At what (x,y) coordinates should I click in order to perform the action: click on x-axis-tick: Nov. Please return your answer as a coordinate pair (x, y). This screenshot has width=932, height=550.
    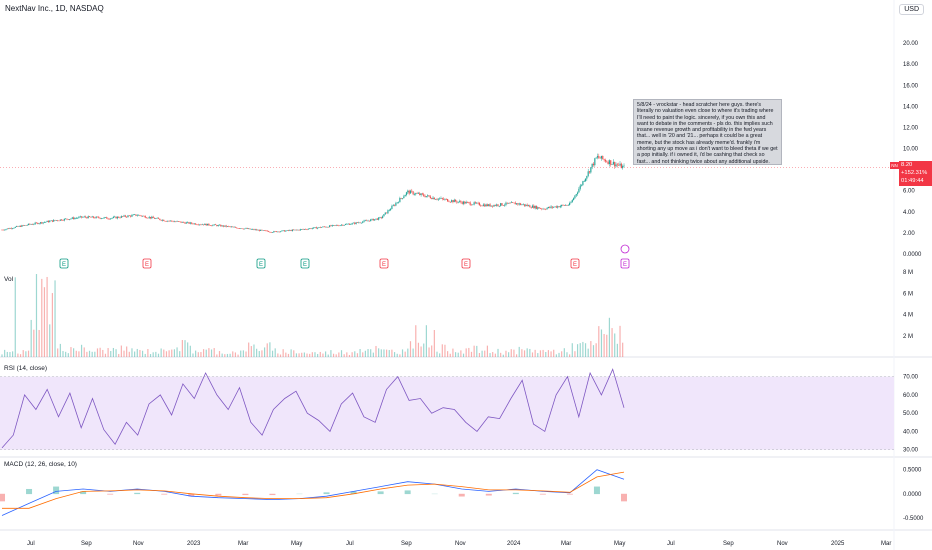
    Looking at the image, I should click on (782, 544).